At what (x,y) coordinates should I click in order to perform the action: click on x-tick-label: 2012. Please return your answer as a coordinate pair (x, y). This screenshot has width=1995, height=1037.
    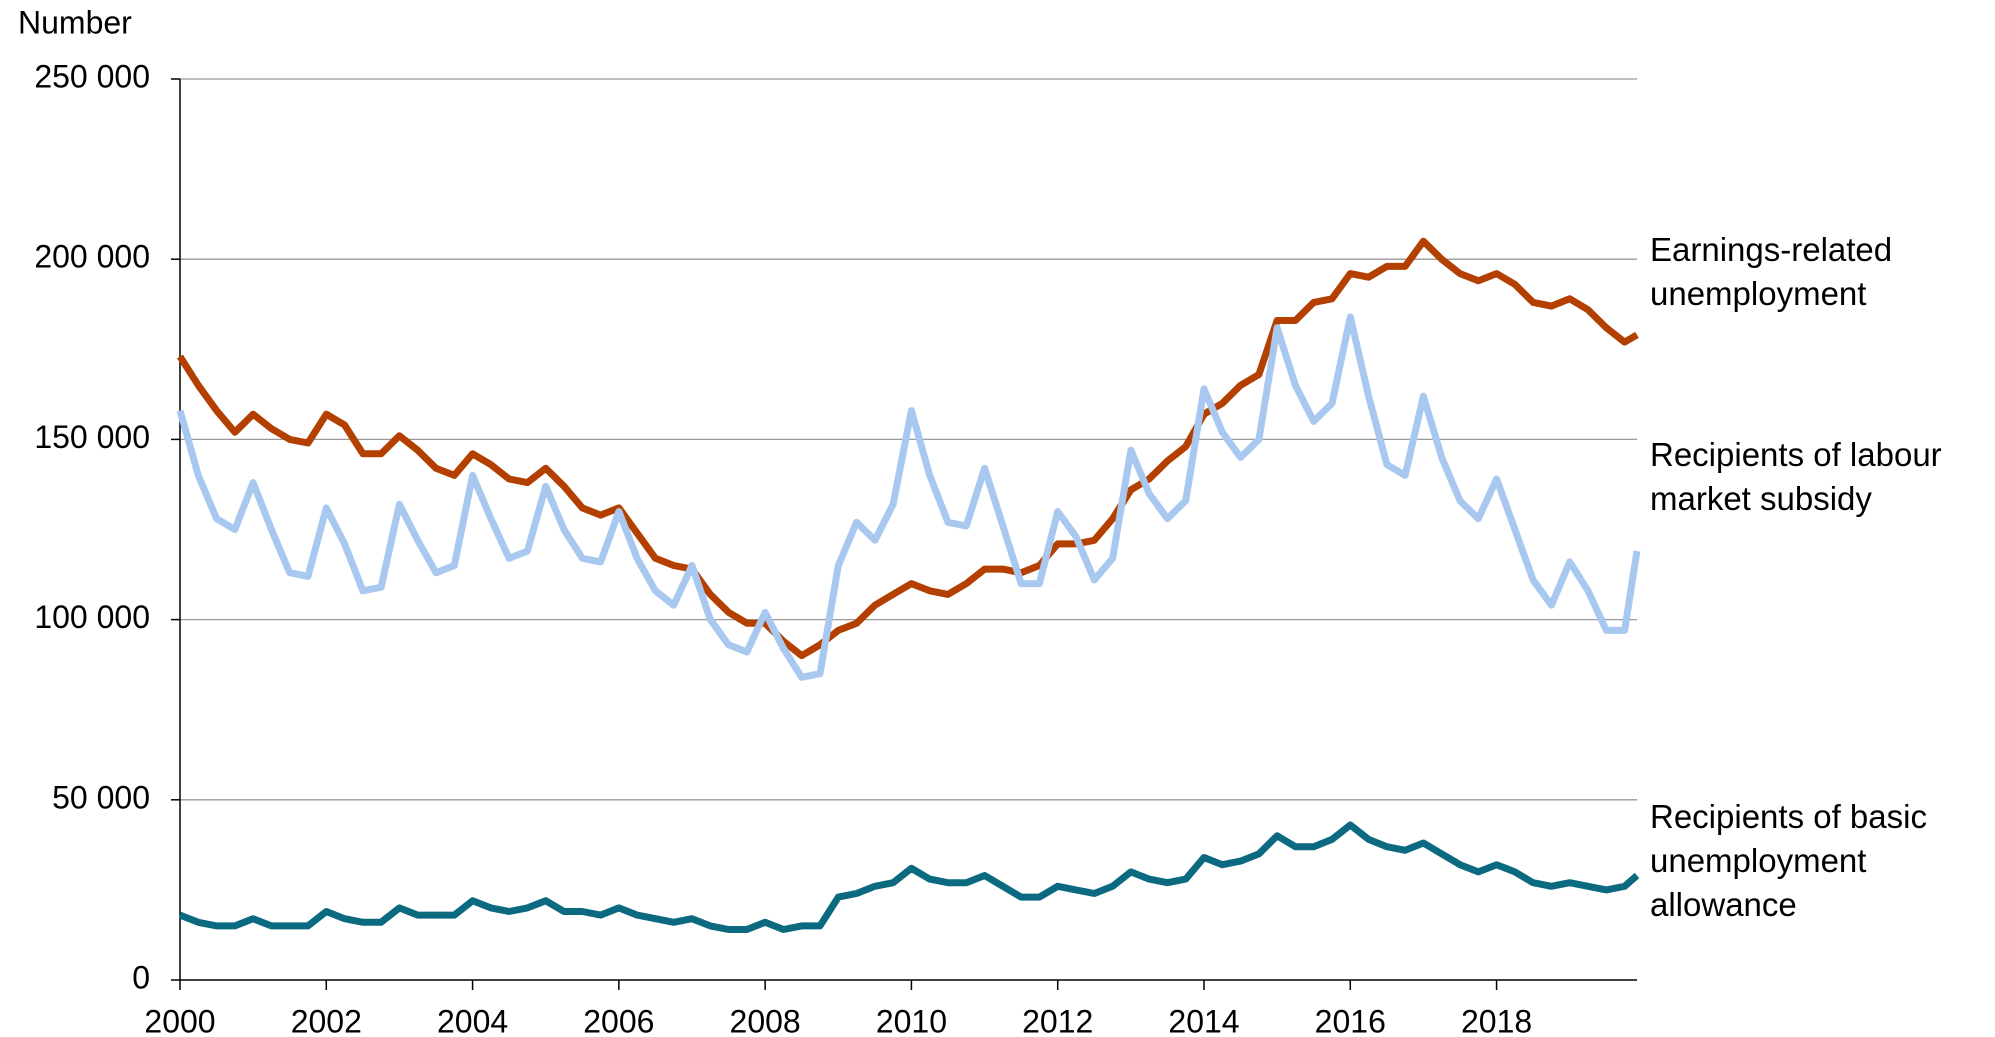
    Looking at the image, I should click on (1057, 1020).